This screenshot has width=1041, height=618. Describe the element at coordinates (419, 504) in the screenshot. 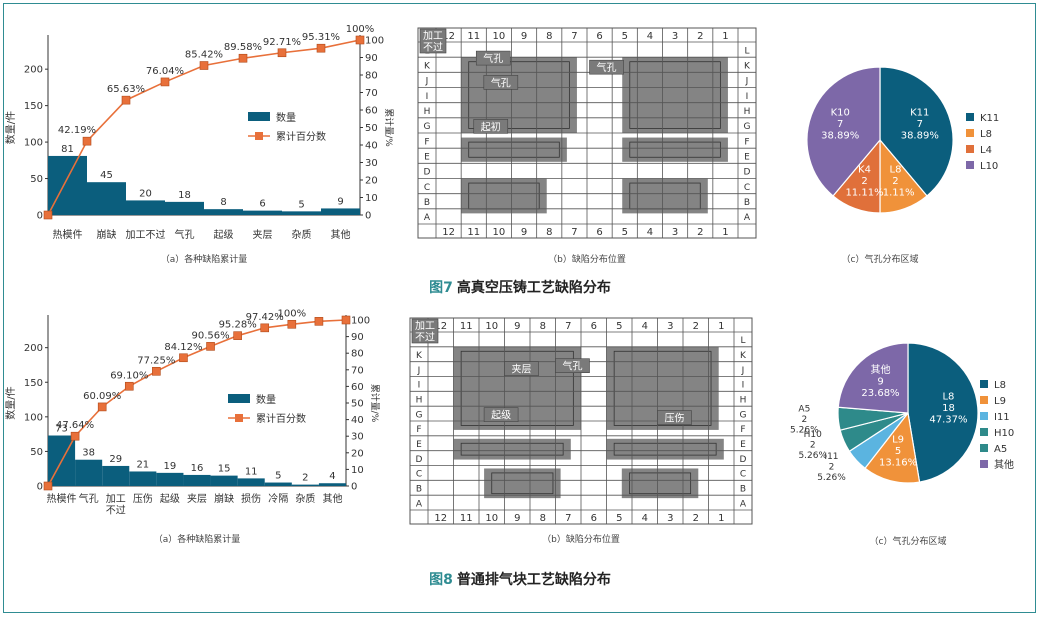

I see `grid-row-left: A` at that location.